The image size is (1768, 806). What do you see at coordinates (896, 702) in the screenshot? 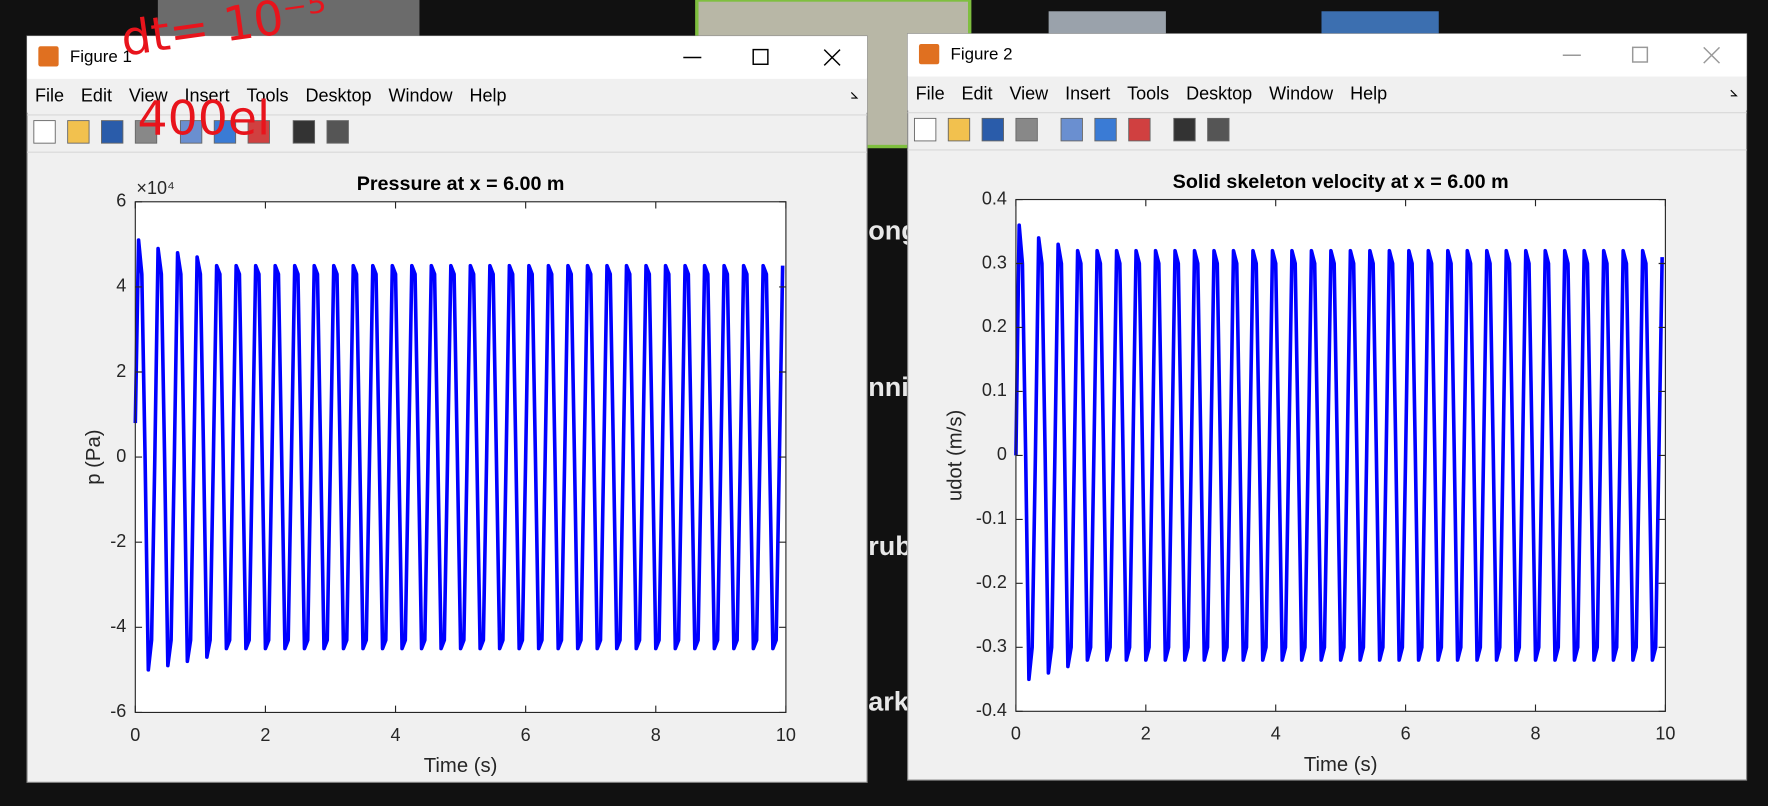
I see `participant-name: arke` at bounding box center [896, 702].